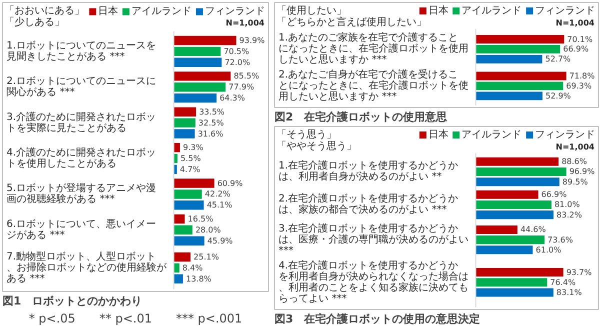 The image size is (600, 326). What do you see at coordinates (230, 183) in the screenshot?
I see `data-label: 60.9%` at bounding box center [230, 183].